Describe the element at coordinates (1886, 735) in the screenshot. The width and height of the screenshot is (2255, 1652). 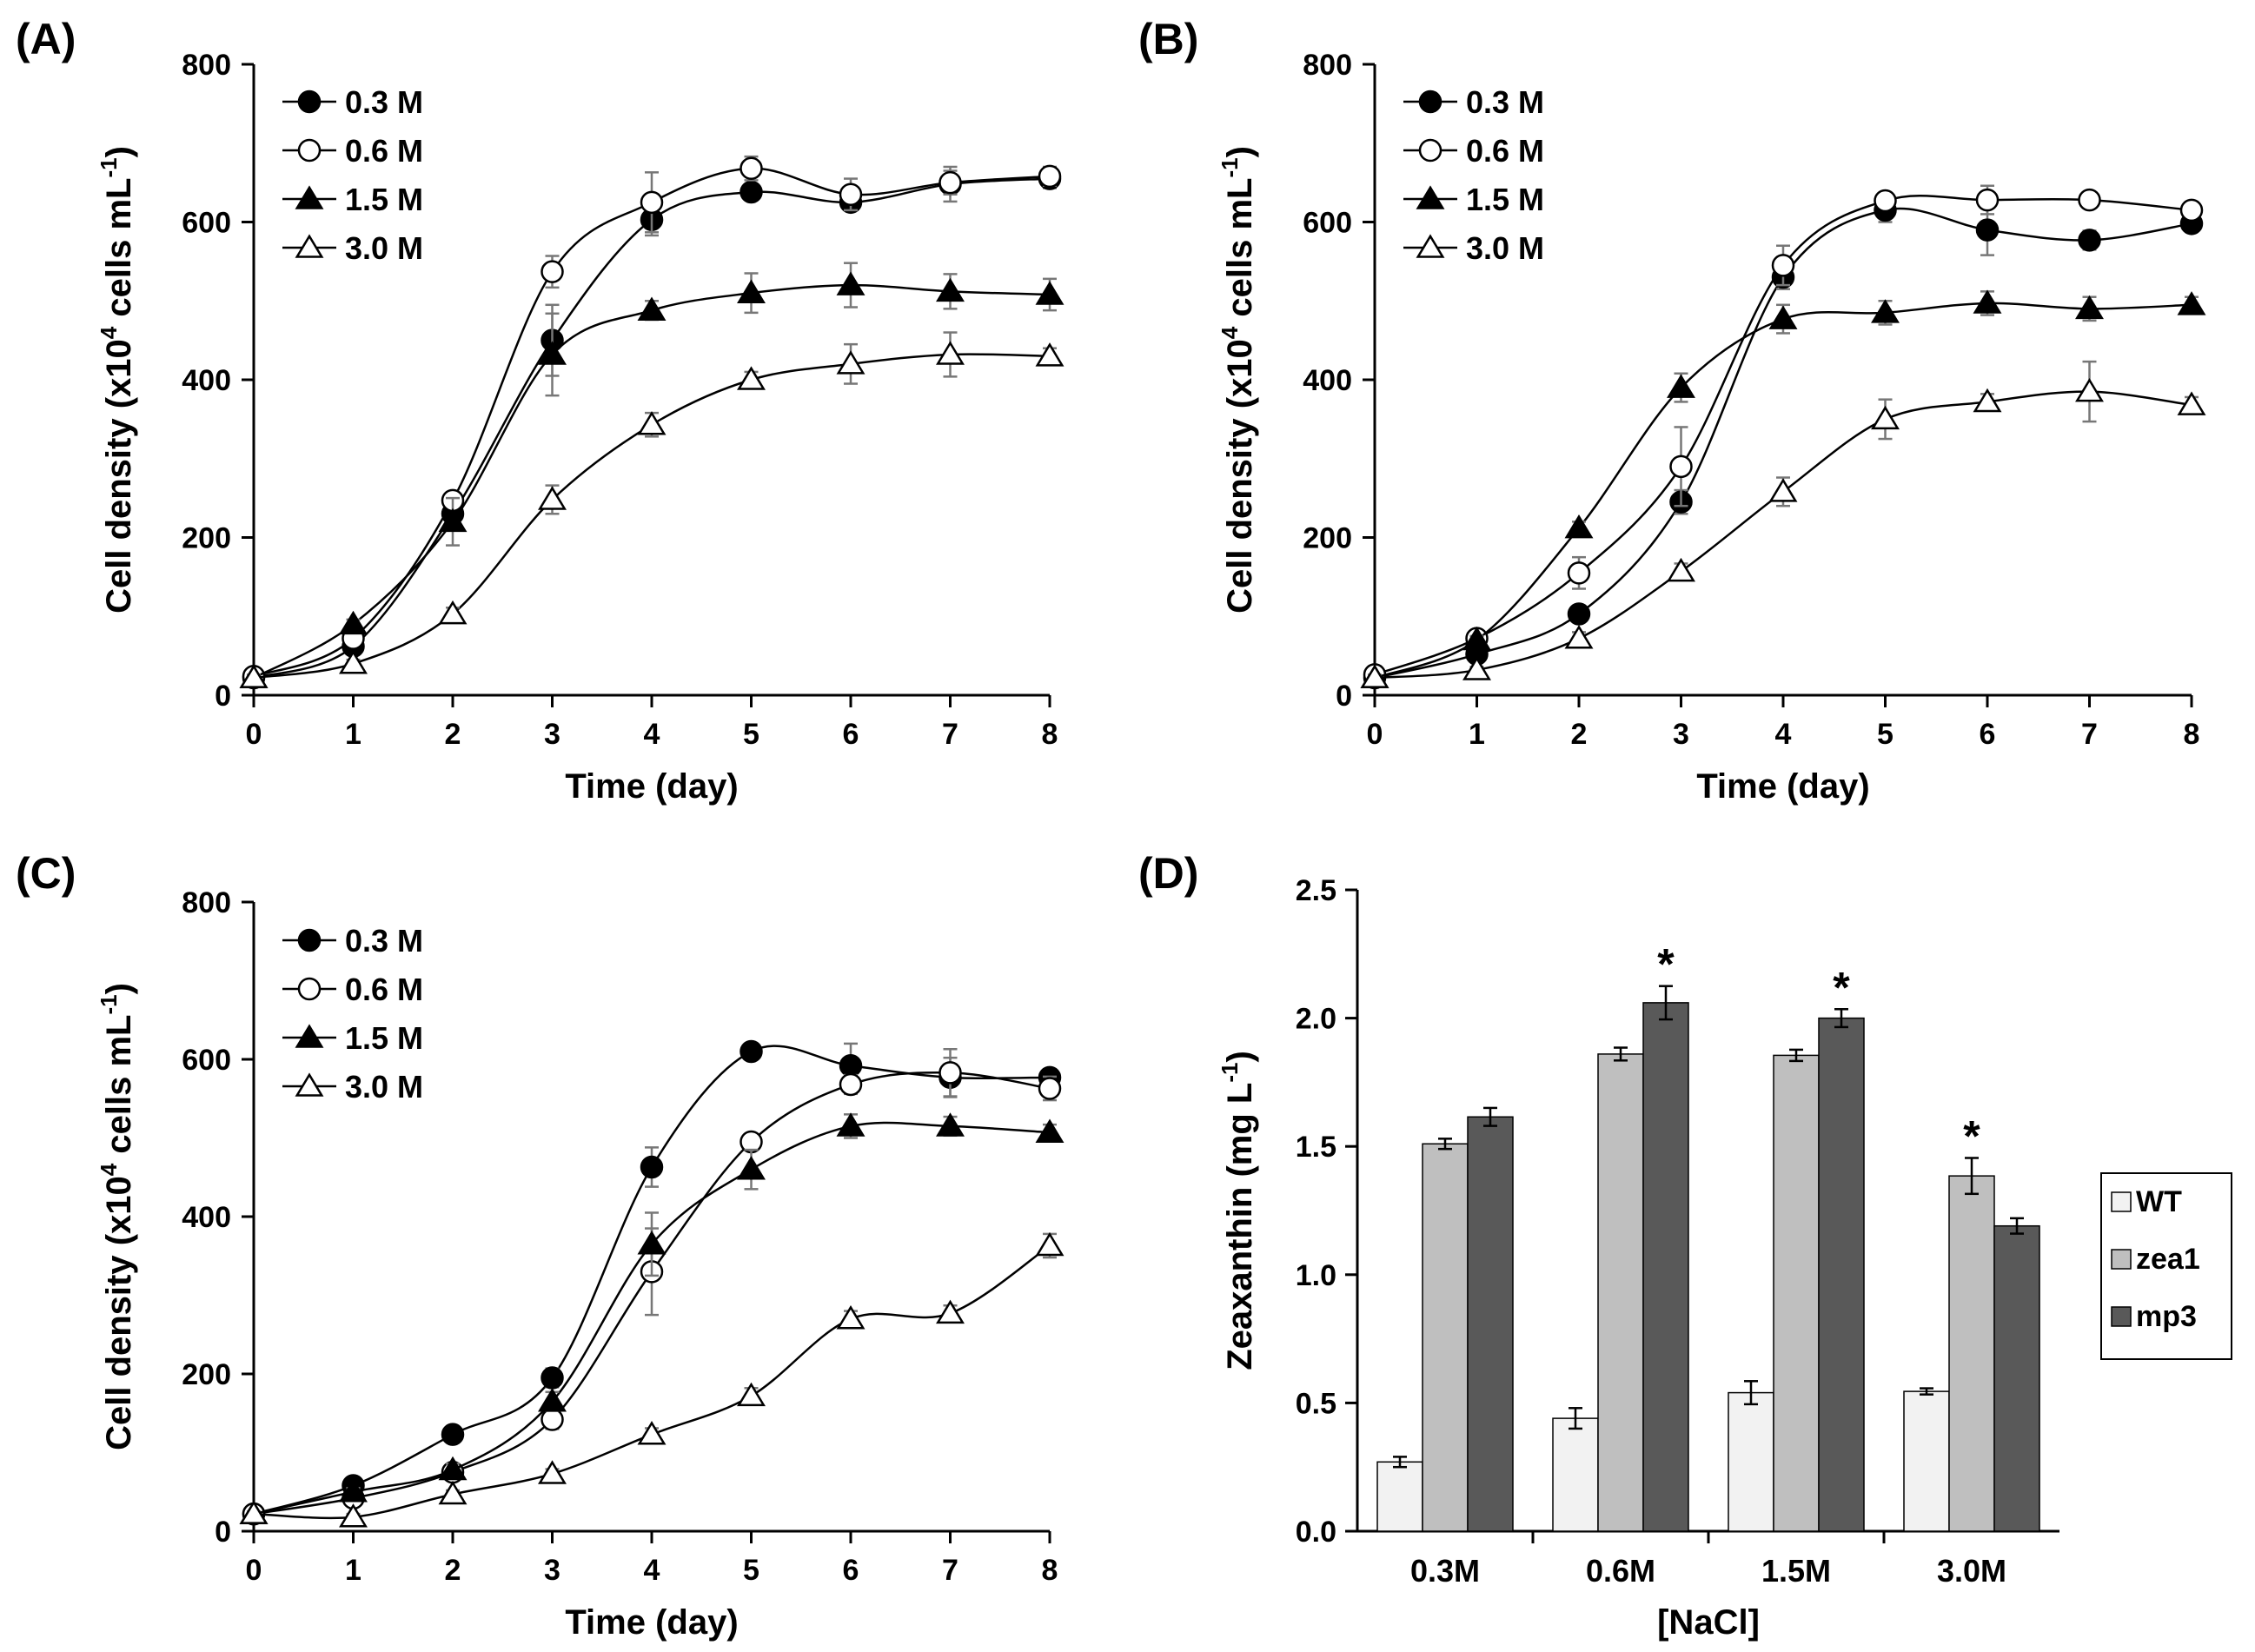
I see `x-tick-label: 5` at that location.